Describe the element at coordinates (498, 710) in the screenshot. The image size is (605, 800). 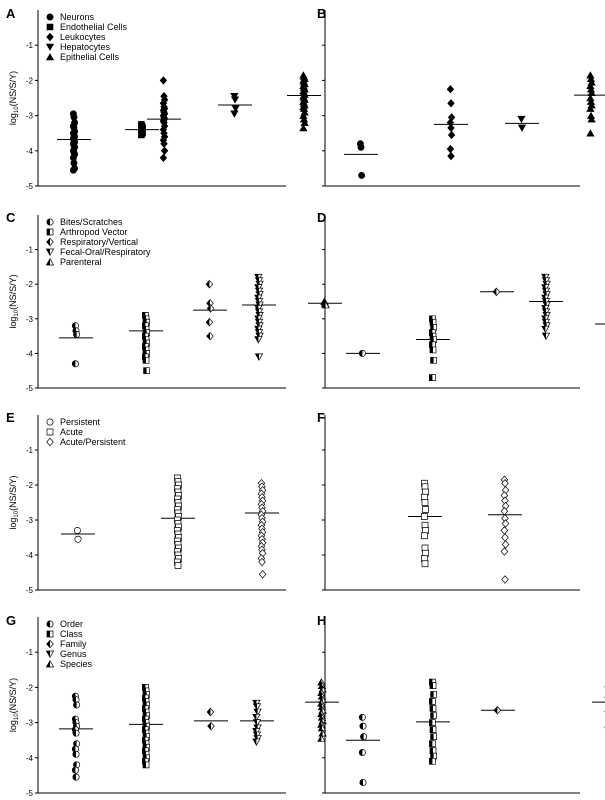
I see `group-family` at that location.